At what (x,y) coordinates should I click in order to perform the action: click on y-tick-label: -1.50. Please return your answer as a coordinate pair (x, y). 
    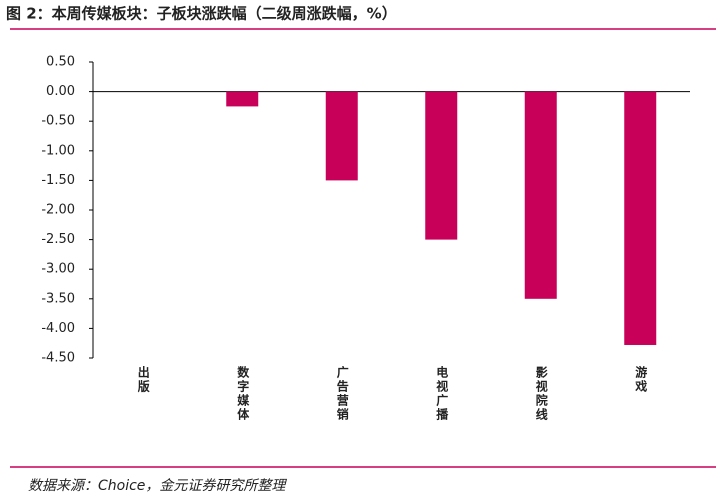
    Looking at the image, I should click on (58, 180).